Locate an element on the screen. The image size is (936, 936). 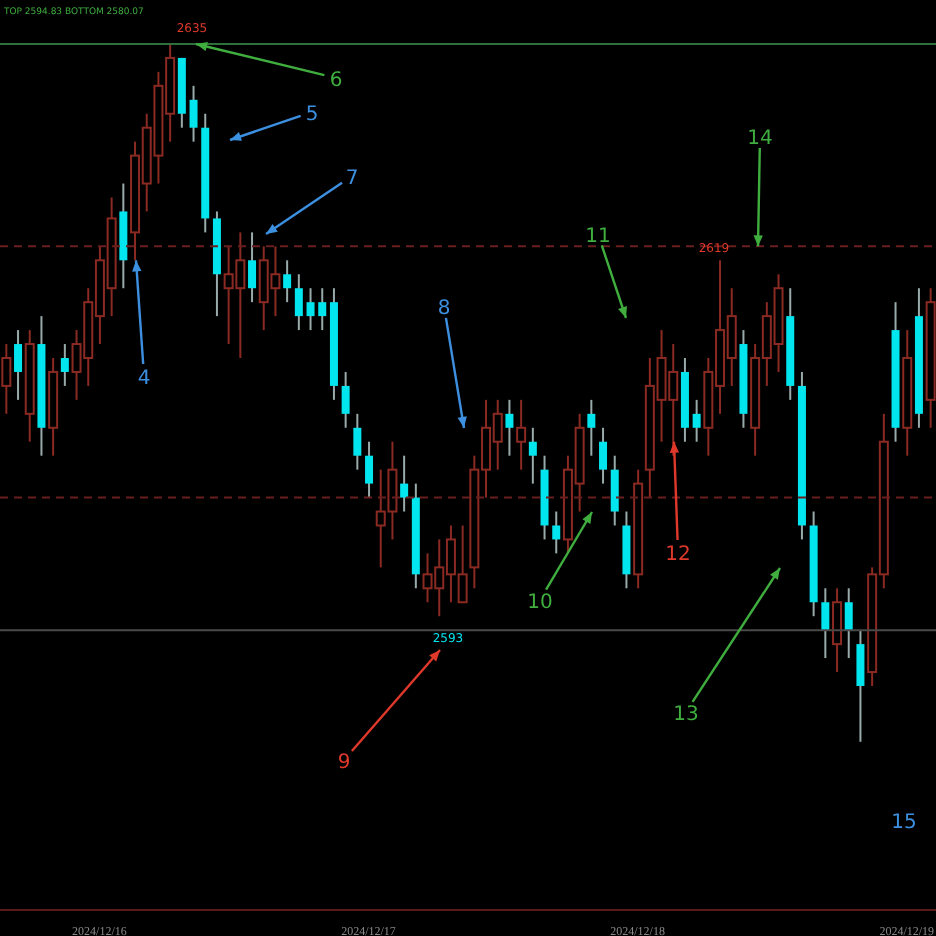
annotation: 6 is located at coordinates (336, 81).